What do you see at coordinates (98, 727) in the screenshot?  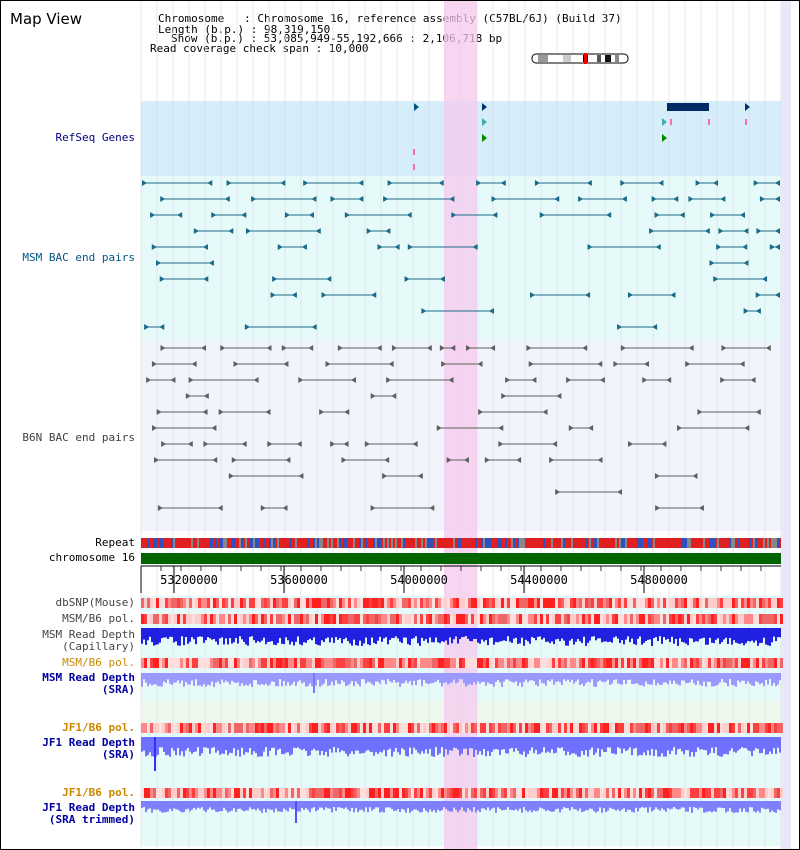 I see `track-label-jf1-pol: JF1/B6 pol.` at bounding box center [98, 727].